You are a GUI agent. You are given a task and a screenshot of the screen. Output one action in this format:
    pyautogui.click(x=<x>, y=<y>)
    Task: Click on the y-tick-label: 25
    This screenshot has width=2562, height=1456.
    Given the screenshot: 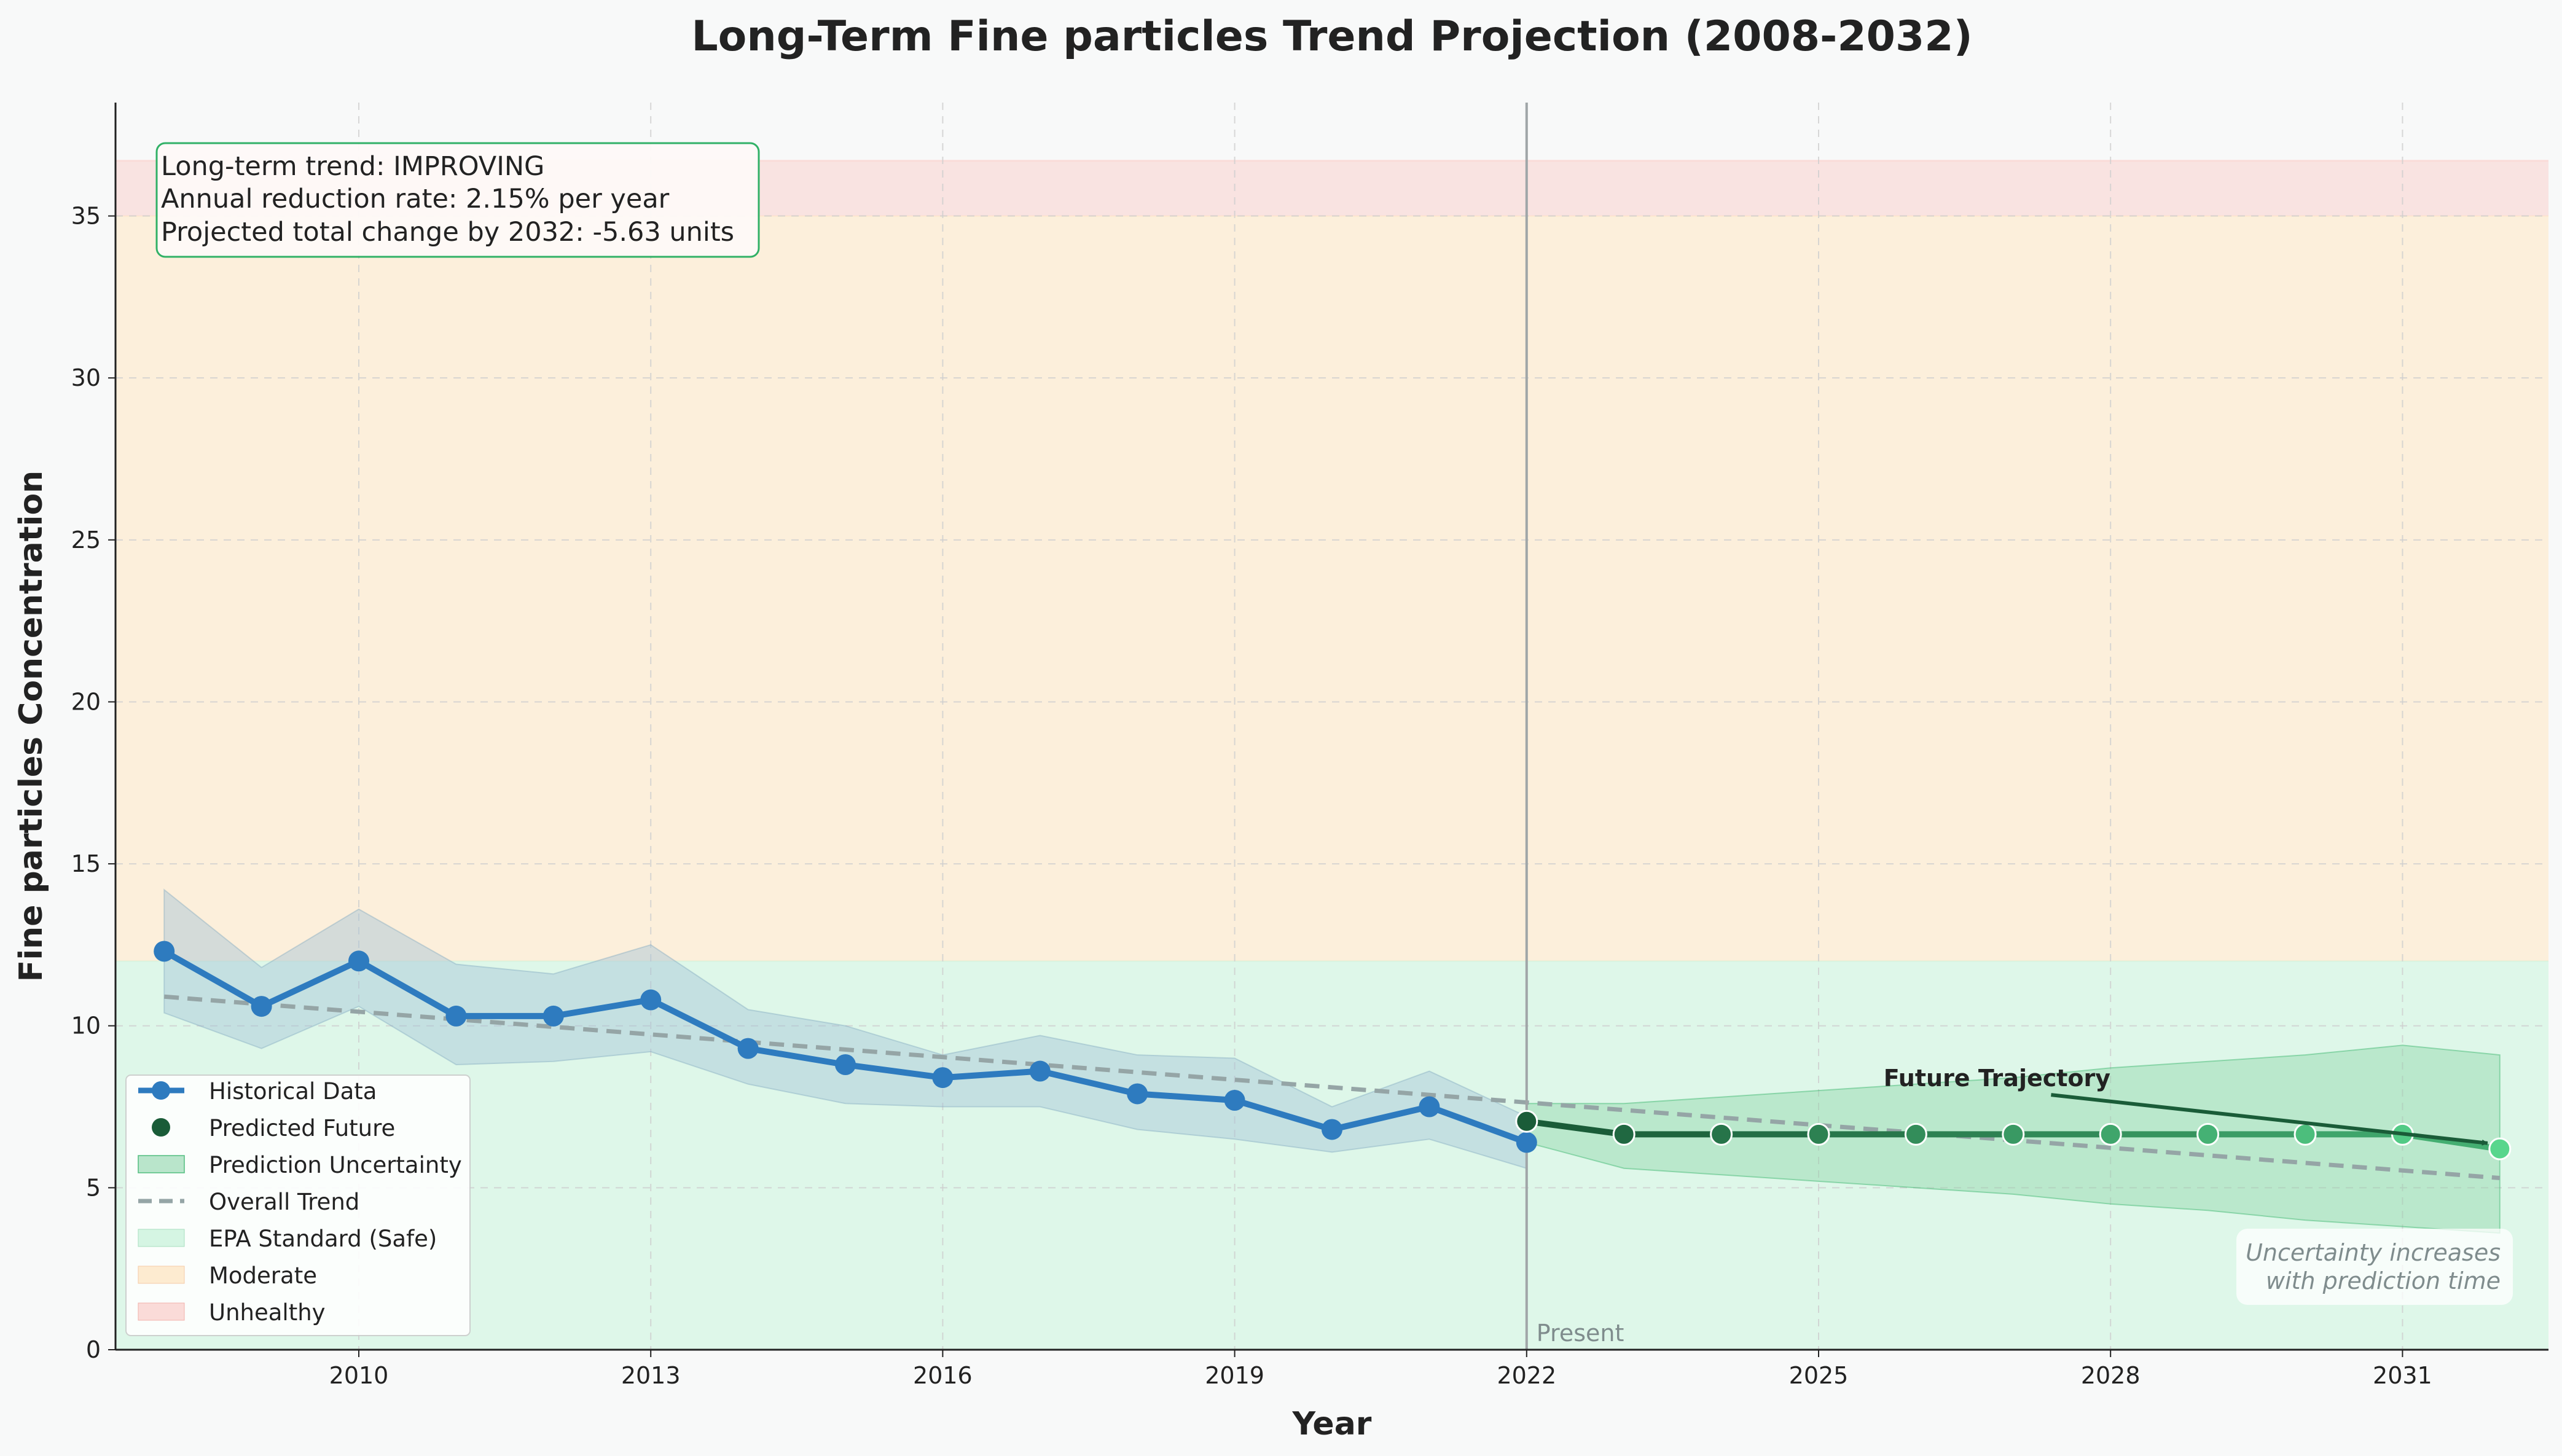 What is the action you would take?
    pyautogui.click(x=86, y=540)
    